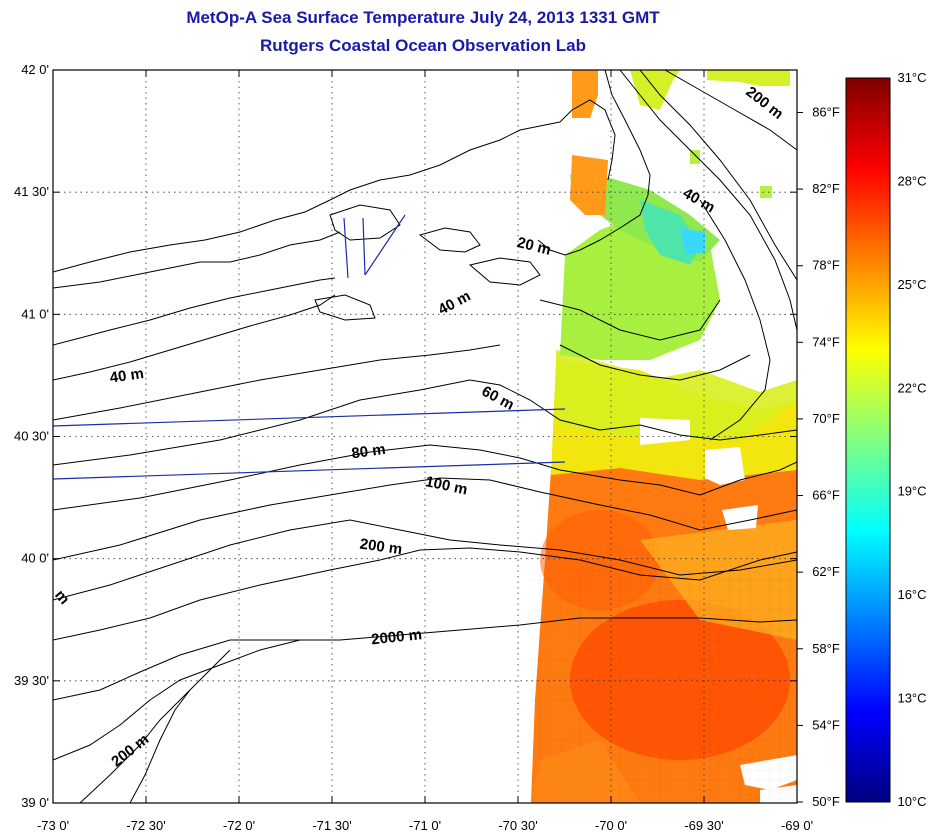  I want to click on fahrenheit-tick-label: 82°F, so click(826, 188).